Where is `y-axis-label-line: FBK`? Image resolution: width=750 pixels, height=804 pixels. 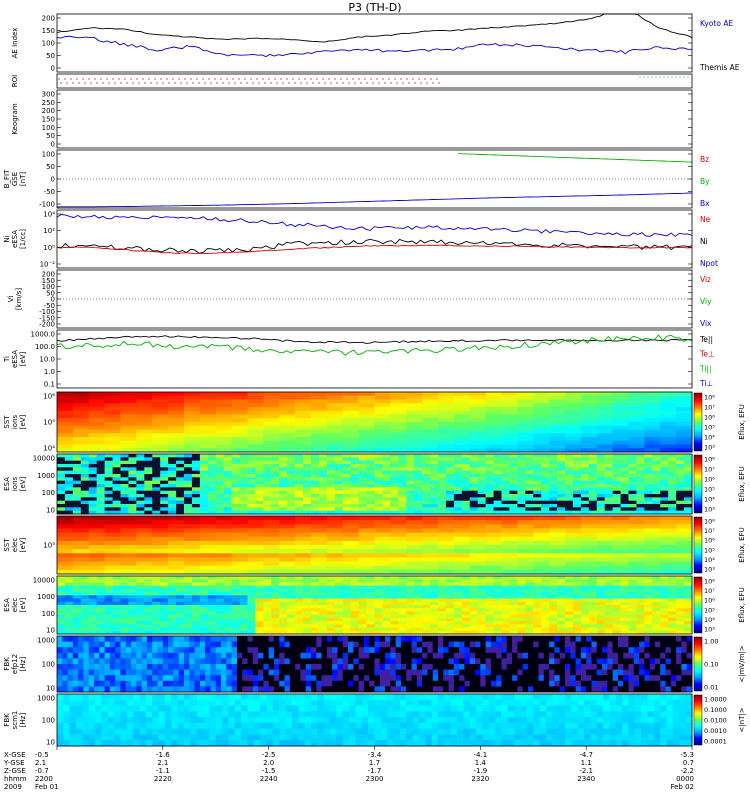
y-axis-label-line: FBK is located at coordinates (7, 664).